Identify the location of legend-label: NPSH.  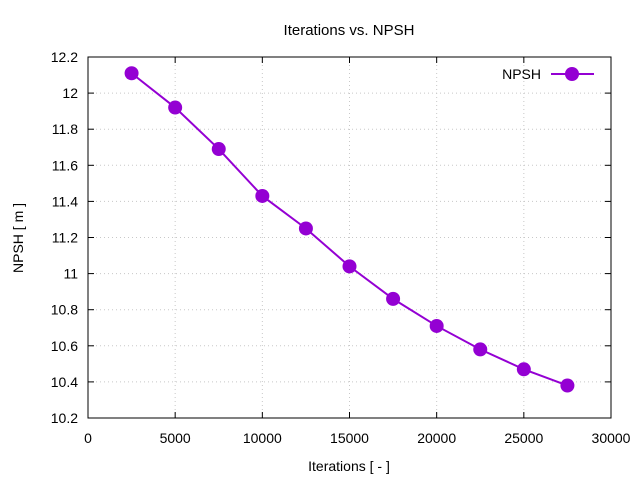
(521, 74).